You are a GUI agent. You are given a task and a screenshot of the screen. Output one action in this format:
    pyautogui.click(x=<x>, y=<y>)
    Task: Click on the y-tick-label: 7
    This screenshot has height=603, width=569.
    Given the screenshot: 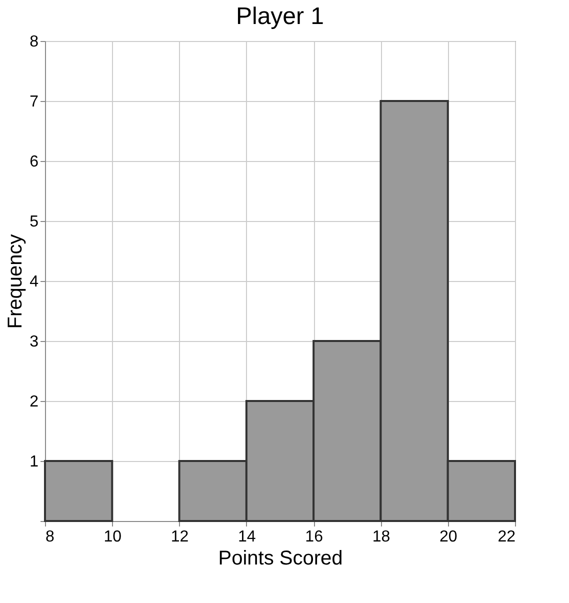 What is the action you would take?
    pyautogui.click(x=34, y=102)
    